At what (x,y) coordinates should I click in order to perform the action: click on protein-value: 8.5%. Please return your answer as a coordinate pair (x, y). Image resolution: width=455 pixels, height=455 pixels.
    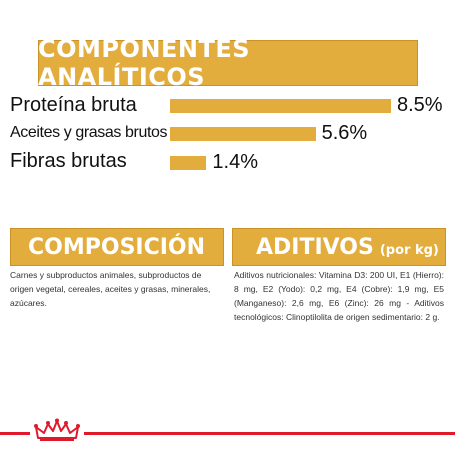
    Looking at the image, I should click on (420, 105).